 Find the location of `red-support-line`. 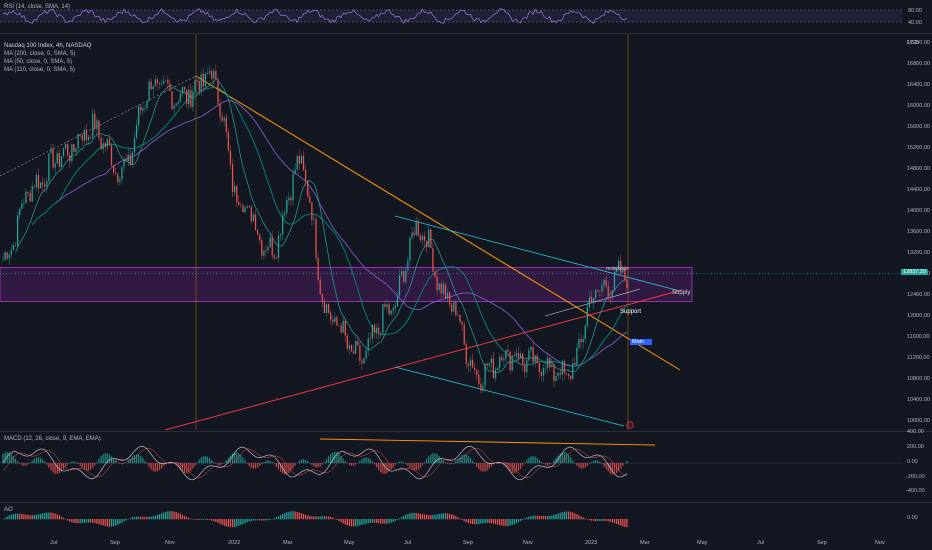

red-support-line is located at coordinates (423, 359).